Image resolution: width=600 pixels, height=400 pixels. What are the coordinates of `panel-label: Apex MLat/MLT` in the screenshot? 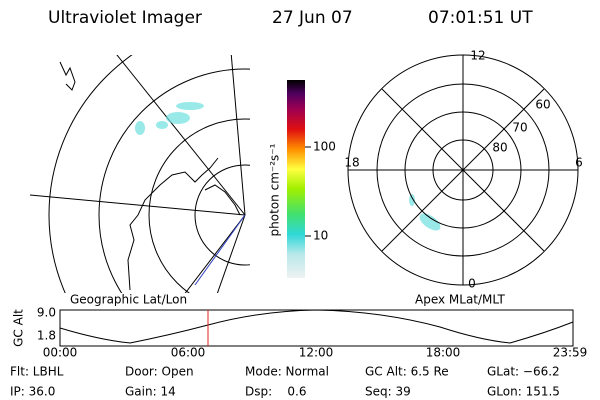 It's located at (460, 300).